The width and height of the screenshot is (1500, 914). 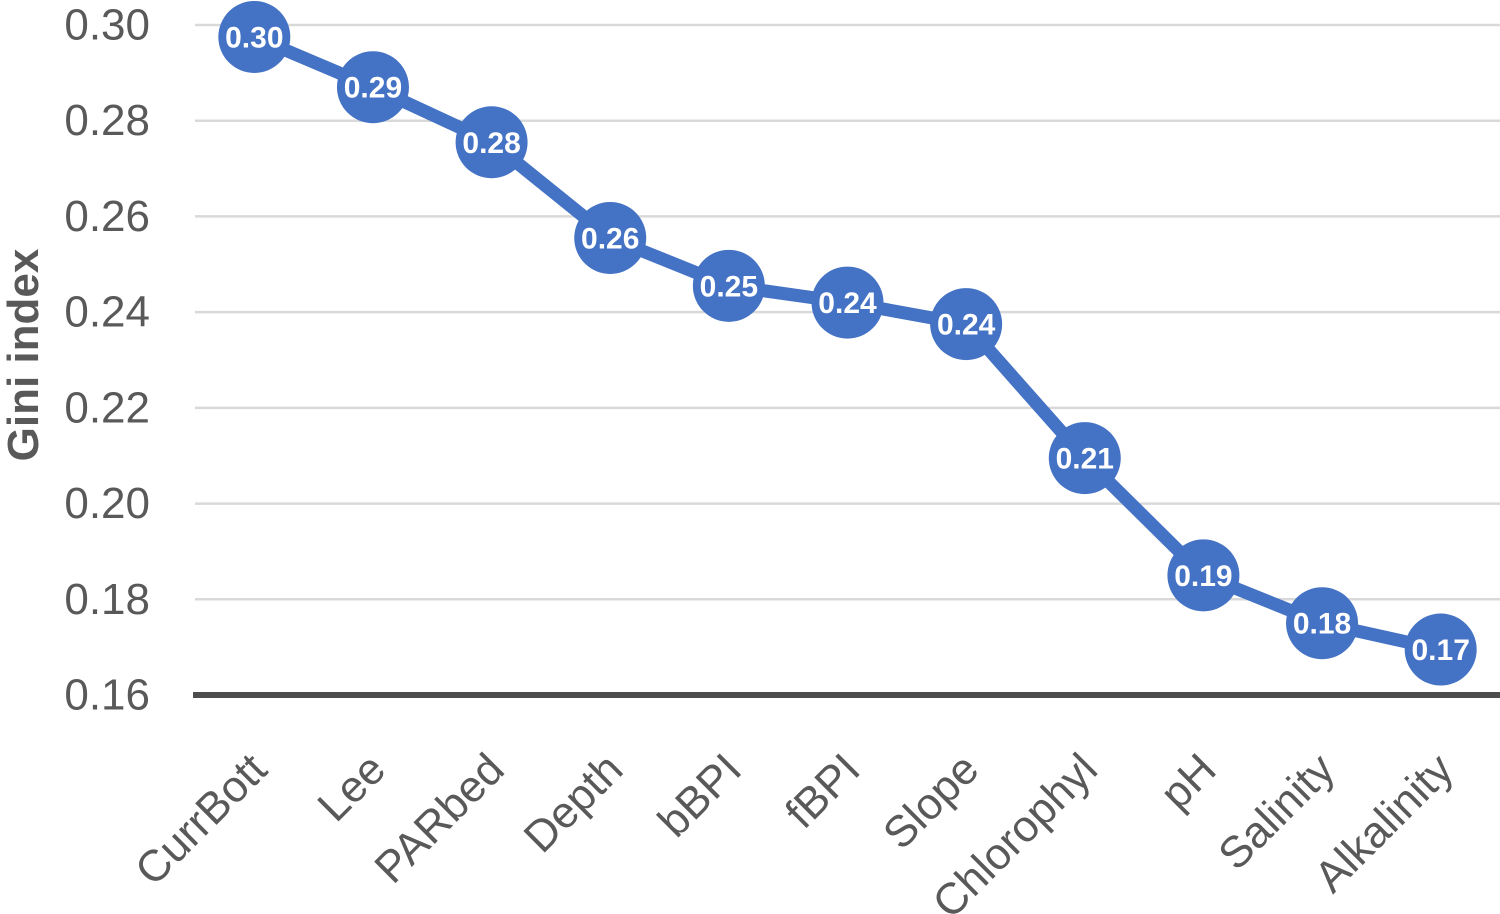 I want to click on data-point-label: 0.26, so click(x=610, y=238).